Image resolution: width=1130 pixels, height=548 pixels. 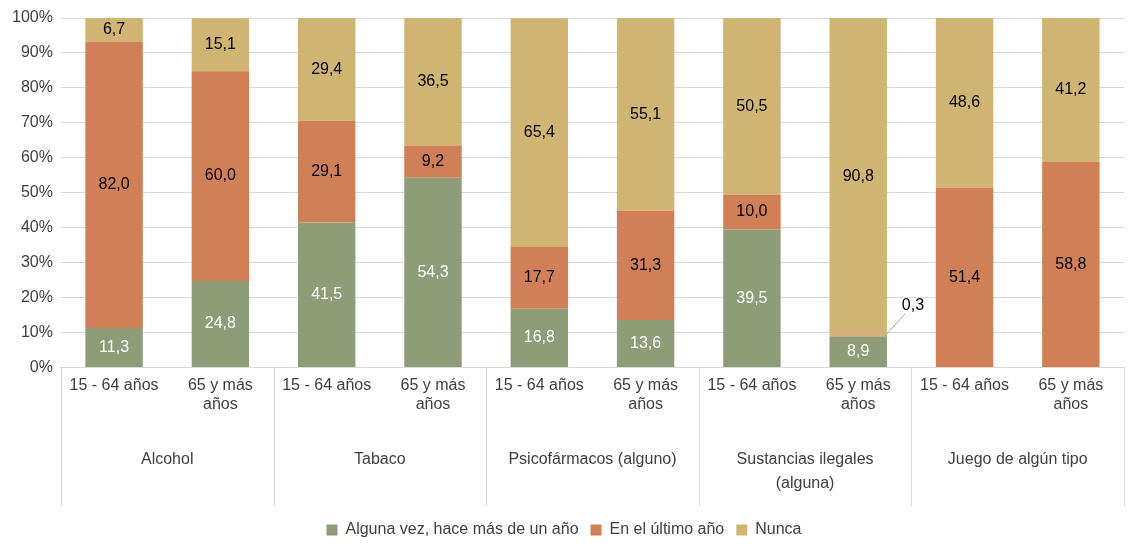 What do you see at coordinates (858, 351) in the screenshot?
I see `data-label: 8,9` at bounding box center [858, 351].